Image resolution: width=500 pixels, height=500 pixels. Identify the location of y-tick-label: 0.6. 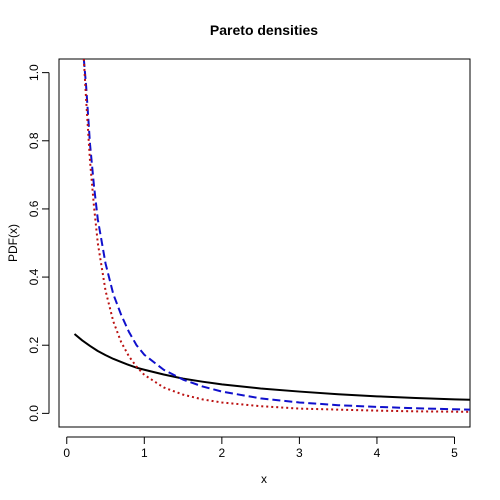
(34, 208).